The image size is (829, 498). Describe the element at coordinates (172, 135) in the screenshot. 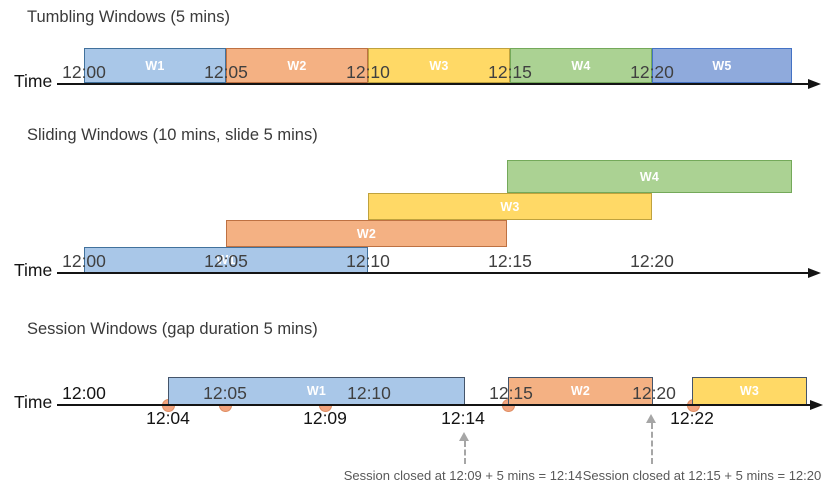

I see `section-title: Sliding Windows (10 mins, slide 5 mins)` at that location.